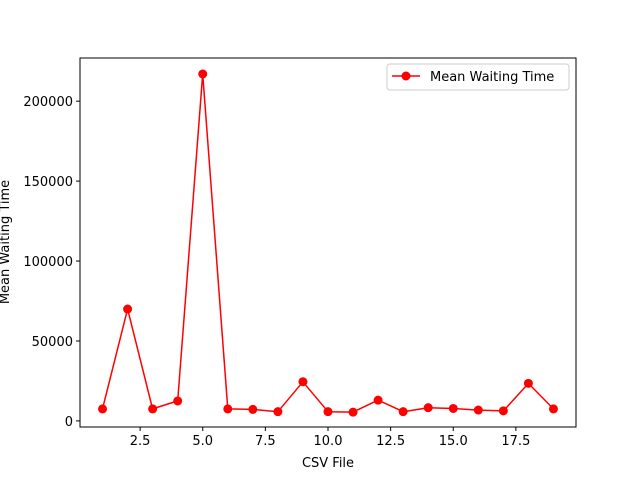 The width and height of the screenshot is (640, 480). What do you see at coordinates (328, 441) in the screenshot?
I see `x-tick-label: 10.0` at bounding box center [328, 441].